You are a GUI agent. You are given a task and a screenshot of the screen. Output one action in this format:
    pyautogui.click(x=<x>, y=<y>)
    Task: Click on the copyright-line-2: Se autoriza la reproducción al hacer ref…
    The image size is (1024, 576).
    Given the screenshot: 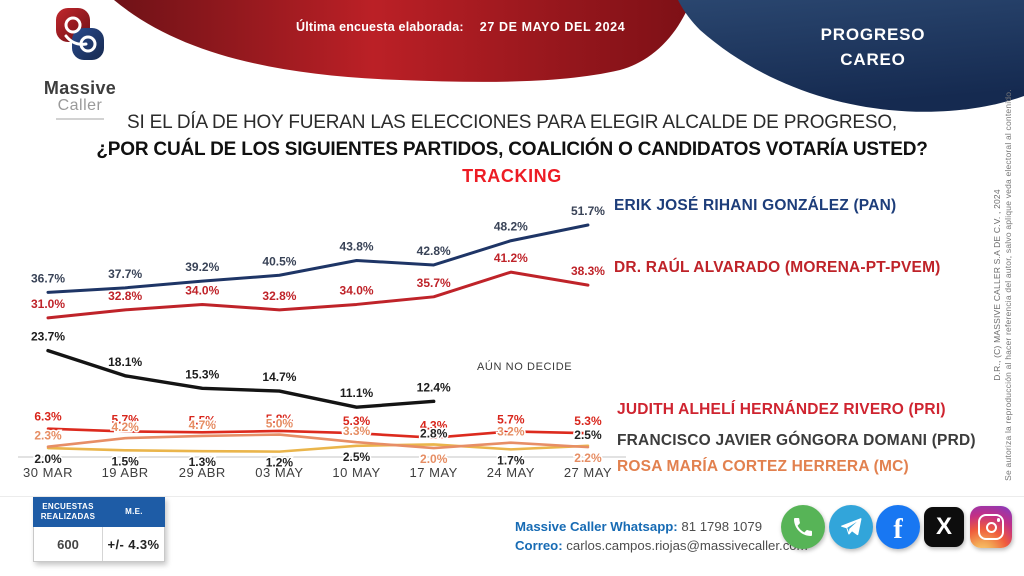 What is the action you would take?
    pyautogui.click(x=1008, y=285)
    